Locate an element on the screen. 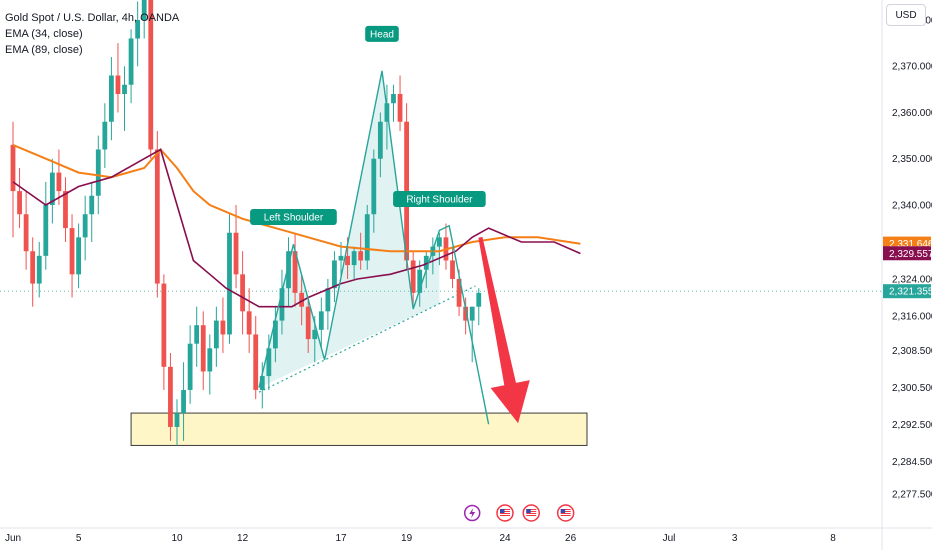 This screenshot has width=932, height=555. price-badge-label: 2,321.355 is located at coordinates (910, 292).